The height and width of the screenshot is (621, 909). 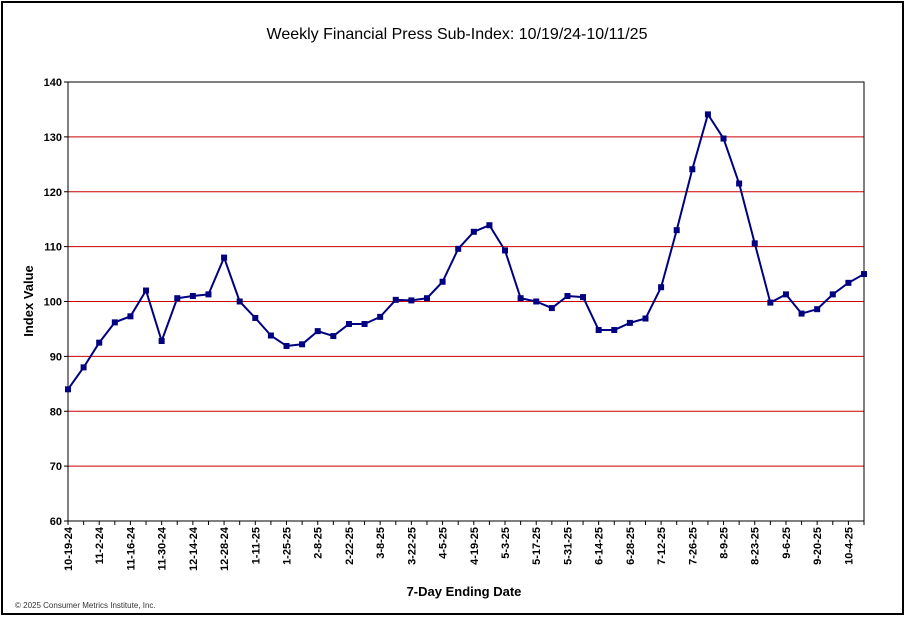 What do you see at coordinates (53, 138) in the screenshot?
I see `y-tick-label: 130` at bounding box center [53, 138].